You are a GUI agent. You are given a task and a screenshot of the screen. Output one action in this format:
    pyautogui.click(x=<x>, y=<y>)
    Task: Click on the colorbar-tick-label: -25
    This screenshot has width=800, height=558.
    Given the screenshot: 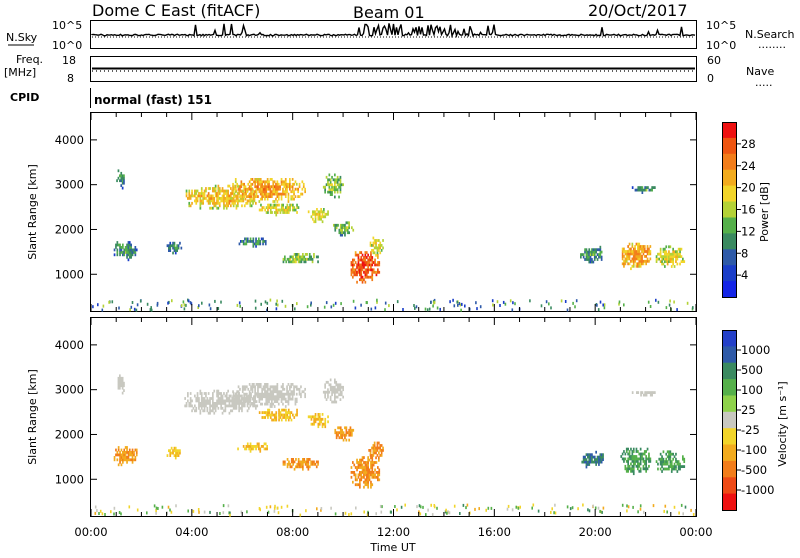 What is the action you would take?
    pyautogui.click(x=750, y=430)
    